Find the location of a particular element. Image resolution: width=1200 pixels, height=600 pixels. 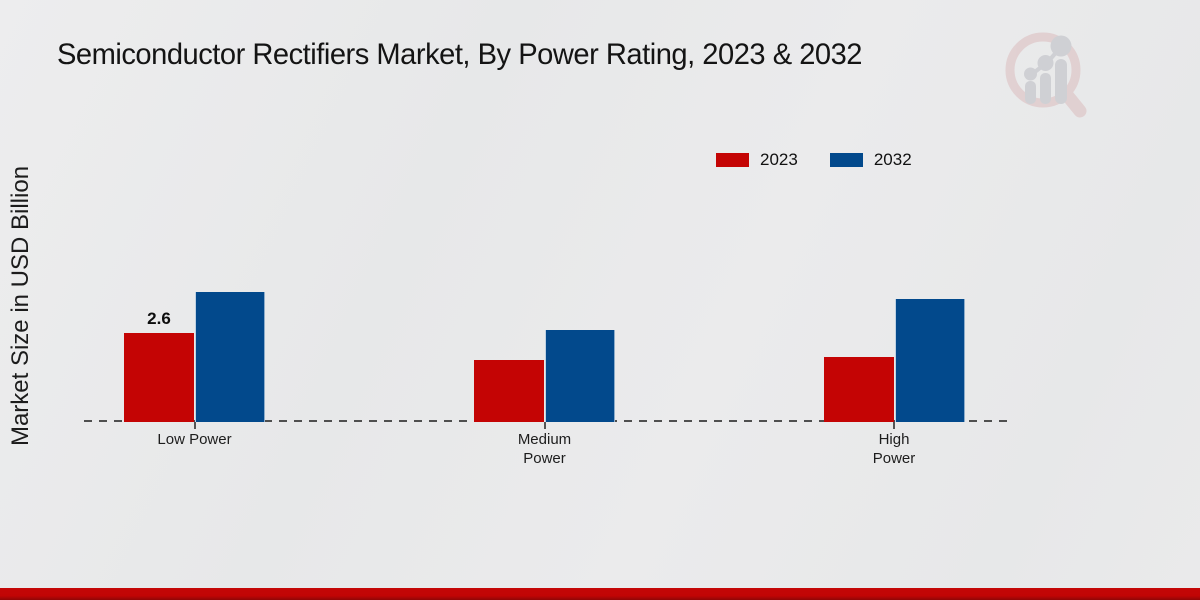

bar-2032-low-power is located at coordinates (230, 357).